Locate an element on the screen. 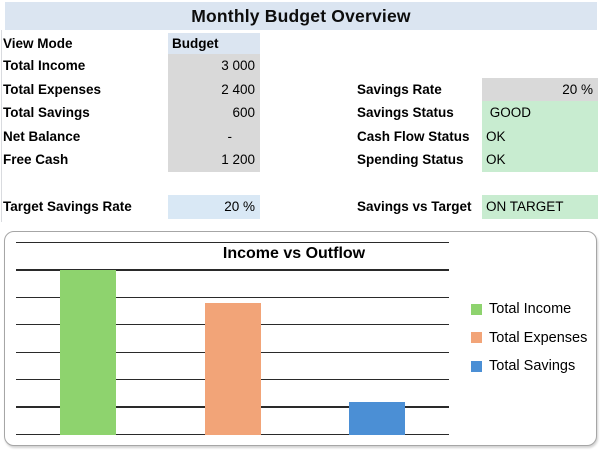  row-savings-status: Savings Status GOOD is located at coordinates (300, 113).